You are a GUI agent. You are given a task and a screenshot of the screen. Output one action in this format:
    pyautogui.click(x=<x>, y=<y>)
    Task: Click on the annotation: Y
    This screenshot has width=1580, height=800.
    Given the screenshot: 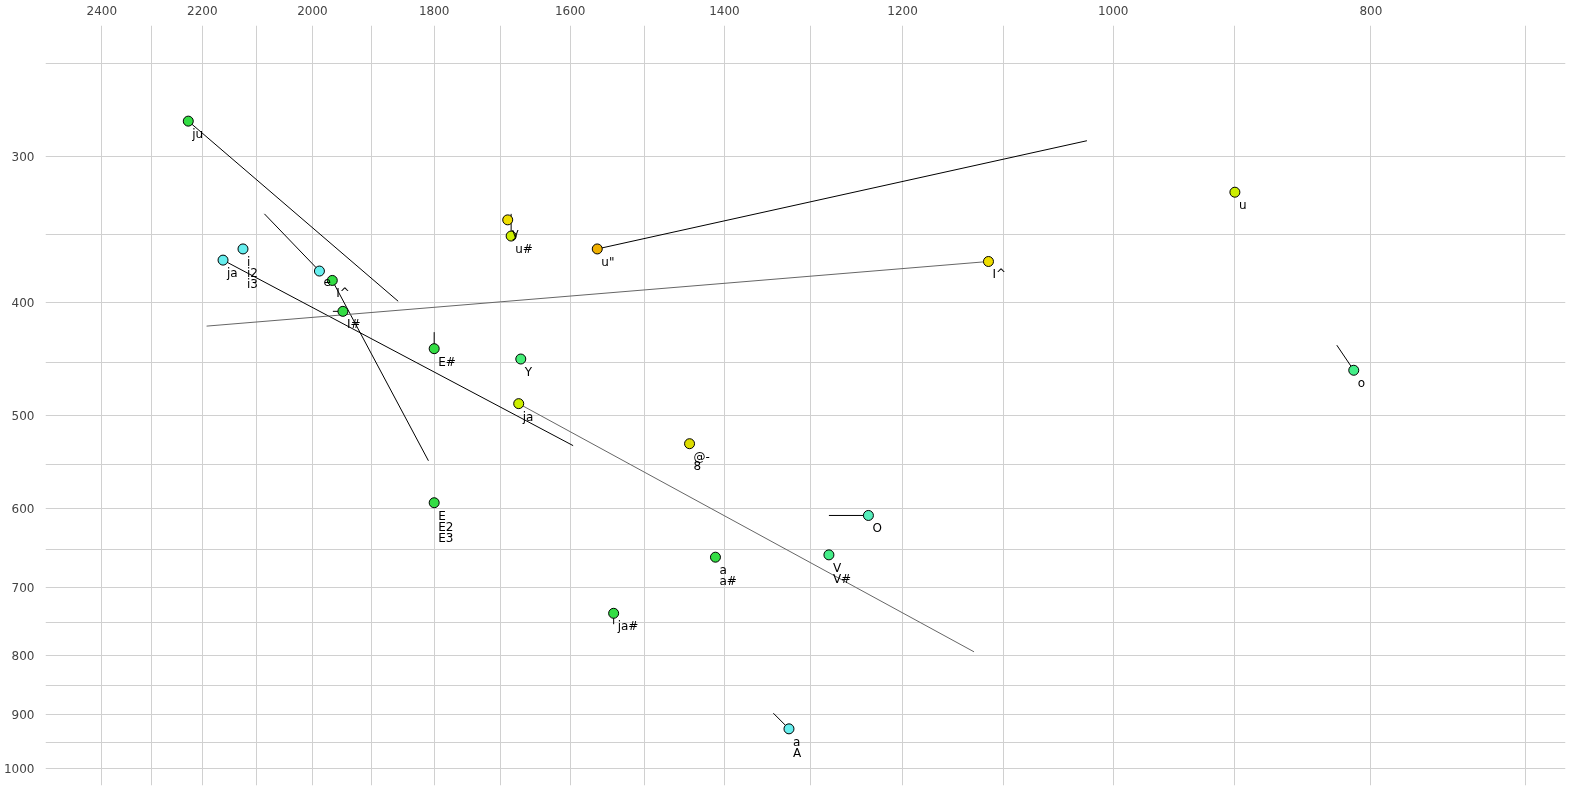 What is the action you would take?
    pyautogui.click(x=528, y=372)
    